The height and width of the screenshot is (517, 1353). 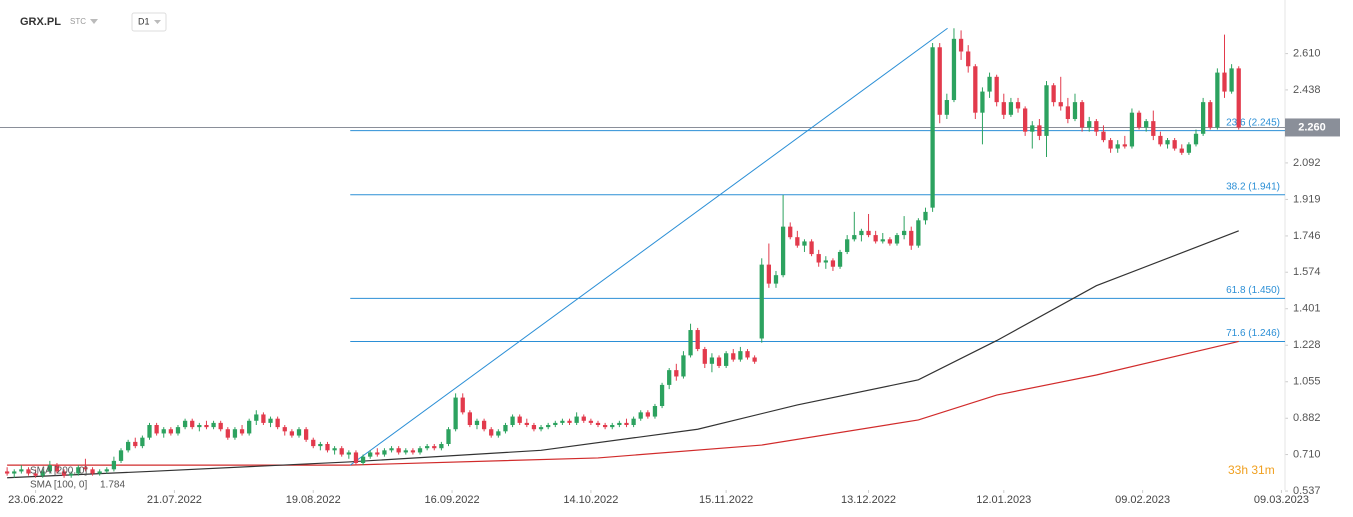 What do you see at coordinates (40, 22) in the screenshot?
I see `symbol: GRX.PL` at bounding box center [40, 22].